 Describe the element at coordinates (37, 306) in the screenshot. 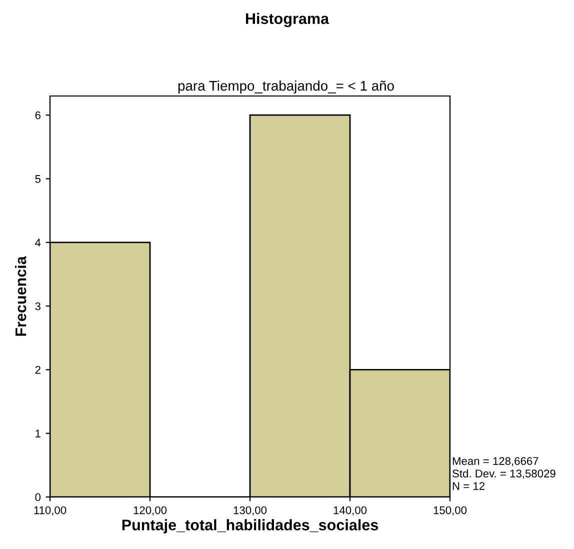

I see `y-tick-label: 3` at that location.